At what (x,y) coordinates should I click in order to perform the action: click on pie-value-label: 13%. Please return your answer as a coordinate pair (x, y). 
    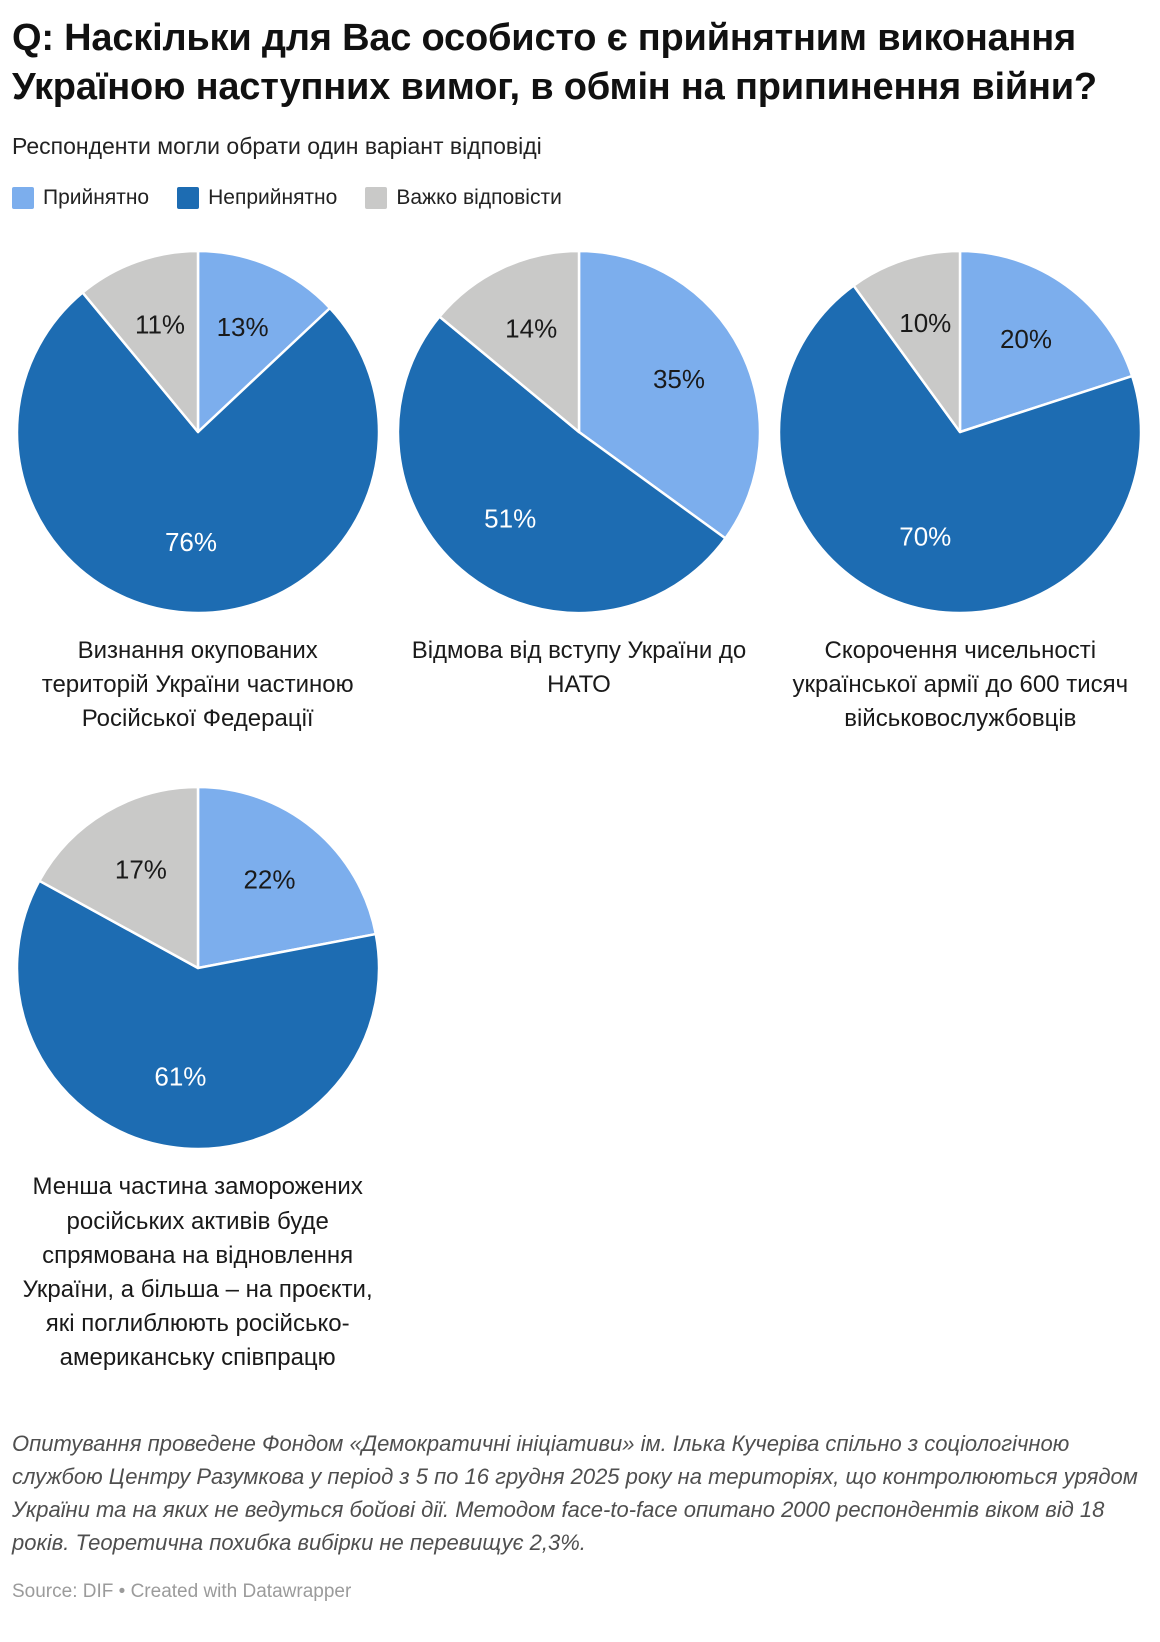
    Looking at the image, I should click on (242, 327).